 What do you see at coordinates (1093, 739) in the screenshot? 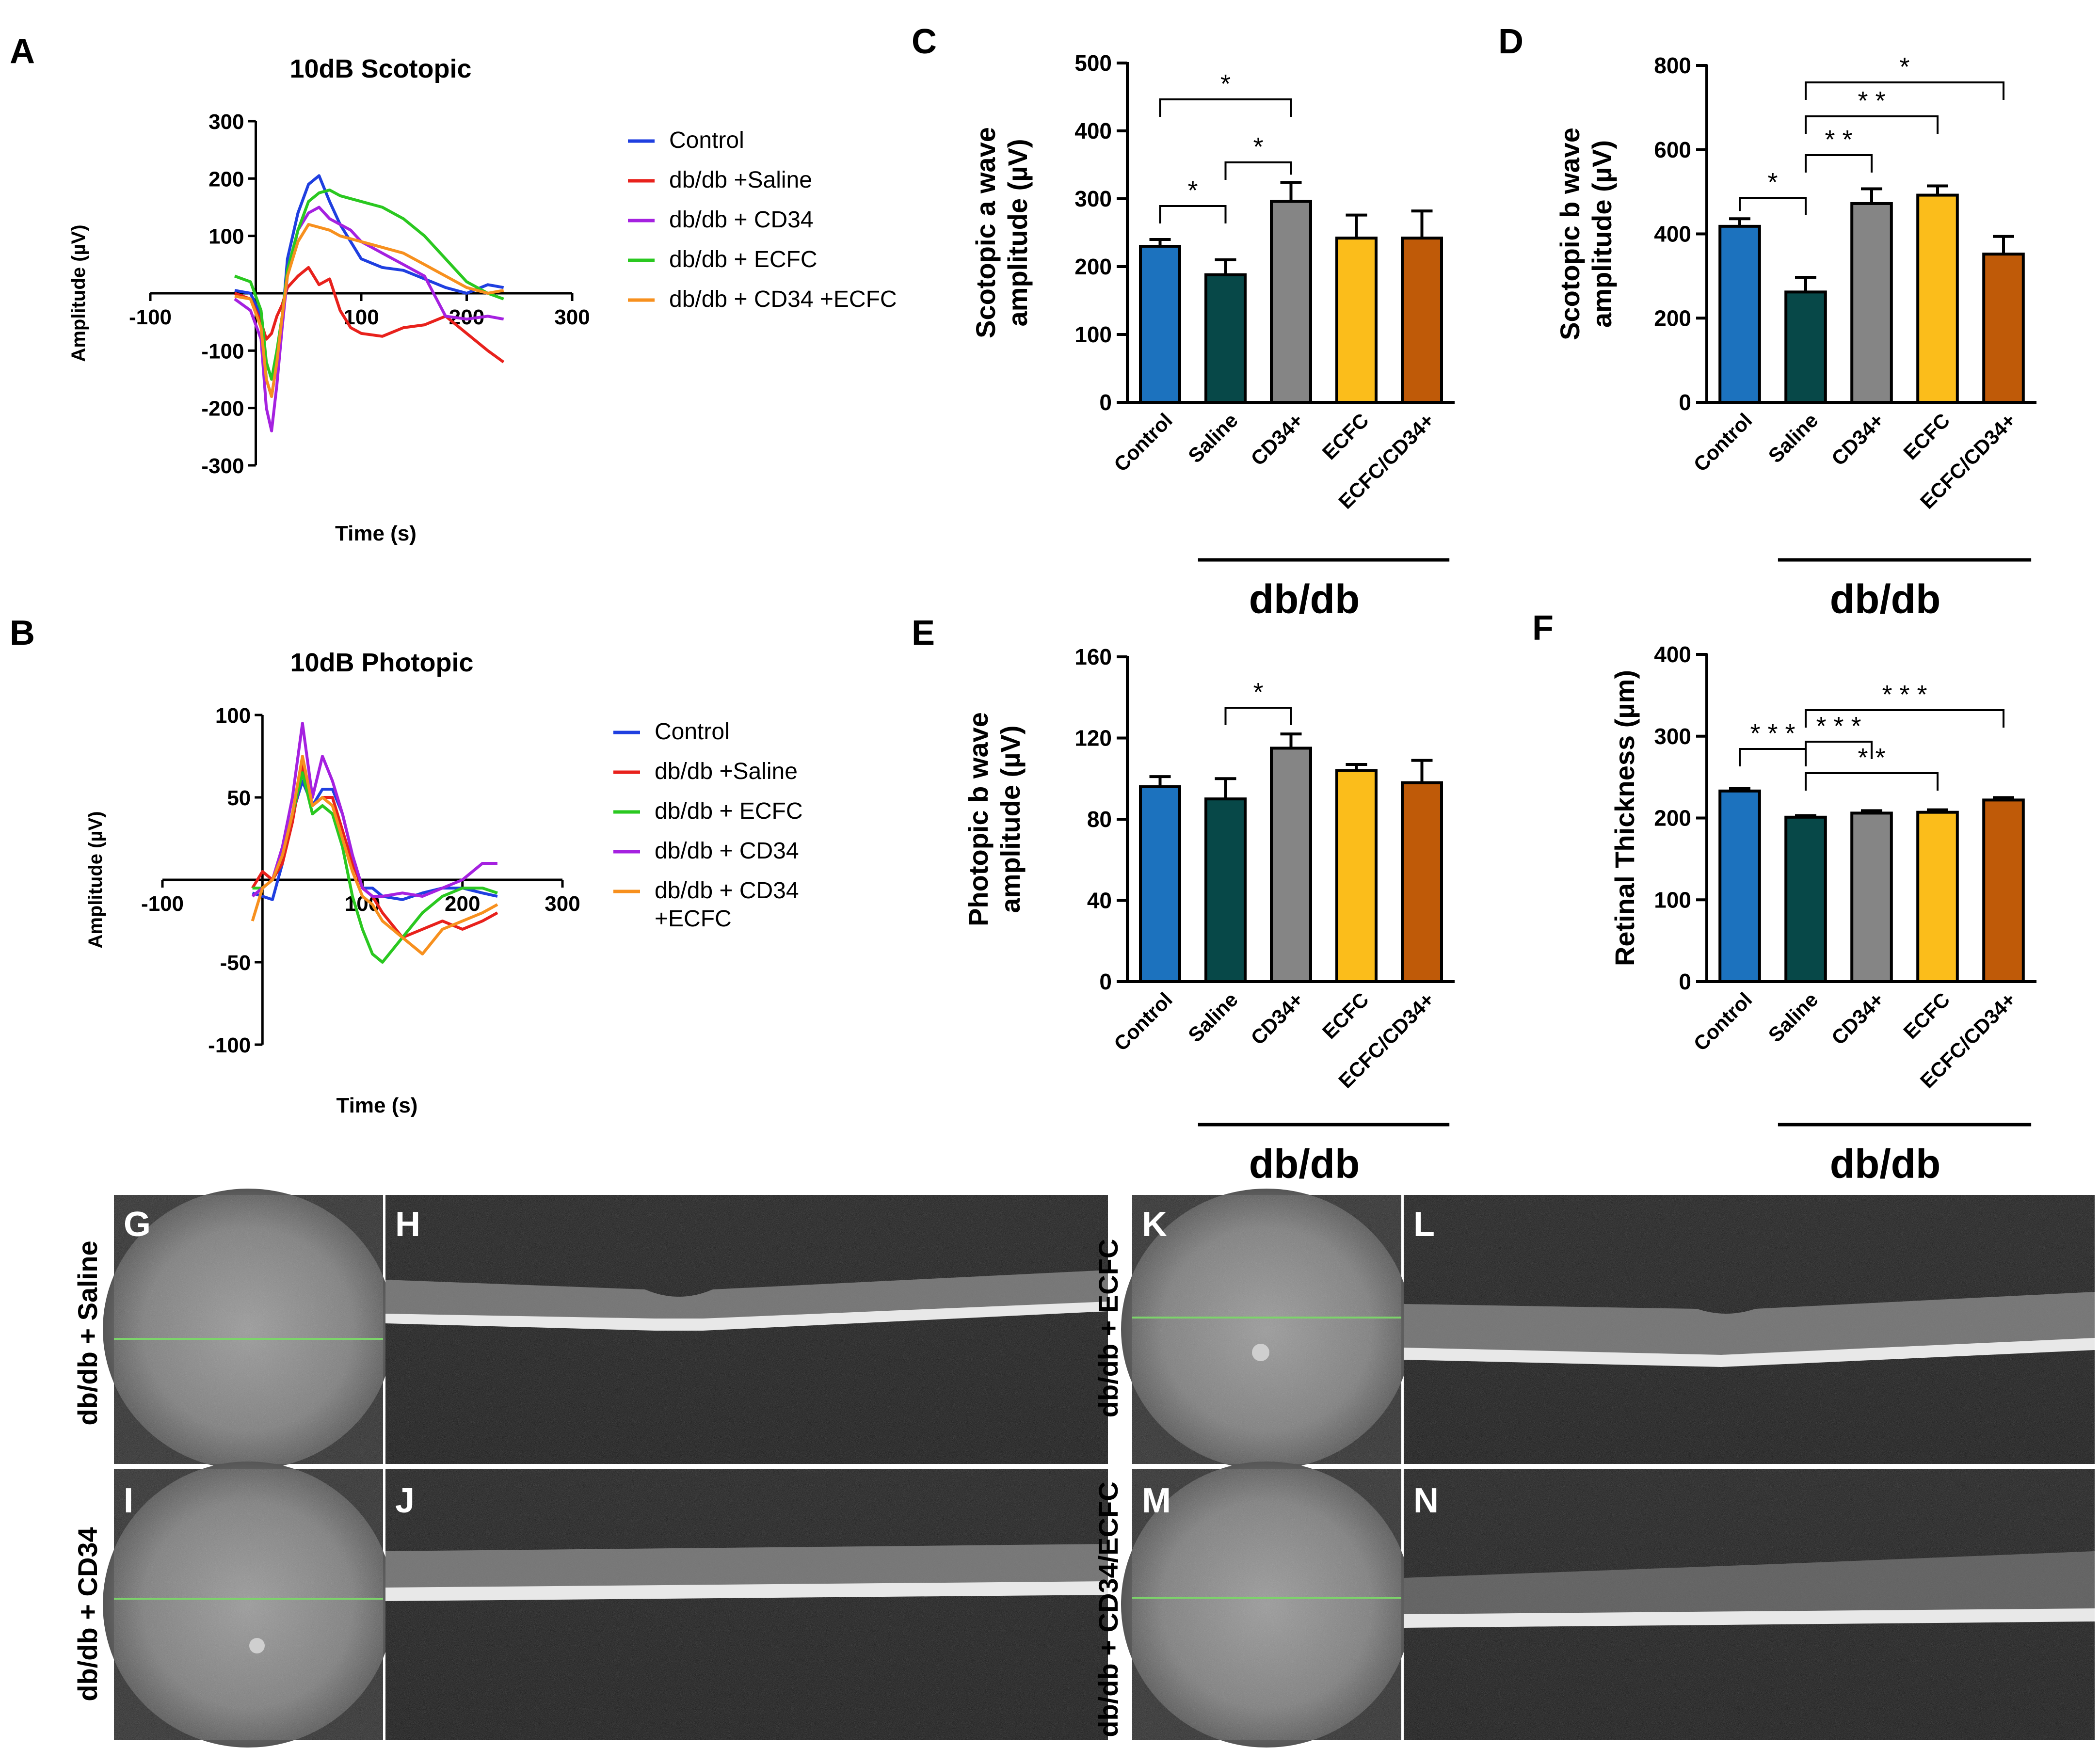
I see `y-tick-label: 120` at bounding box center [1093, 739].